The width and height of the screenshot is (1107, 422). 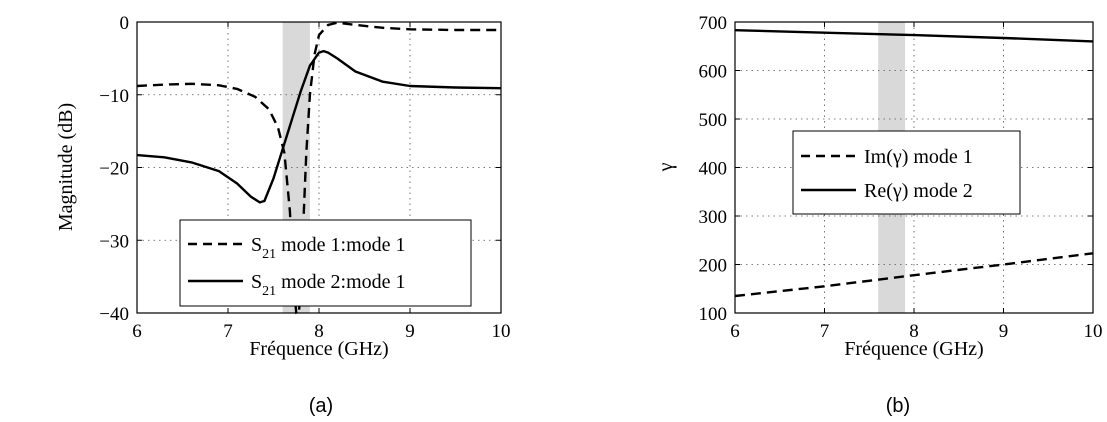 I want to click on y-tick-label: 100, so click(x=713, y=314).